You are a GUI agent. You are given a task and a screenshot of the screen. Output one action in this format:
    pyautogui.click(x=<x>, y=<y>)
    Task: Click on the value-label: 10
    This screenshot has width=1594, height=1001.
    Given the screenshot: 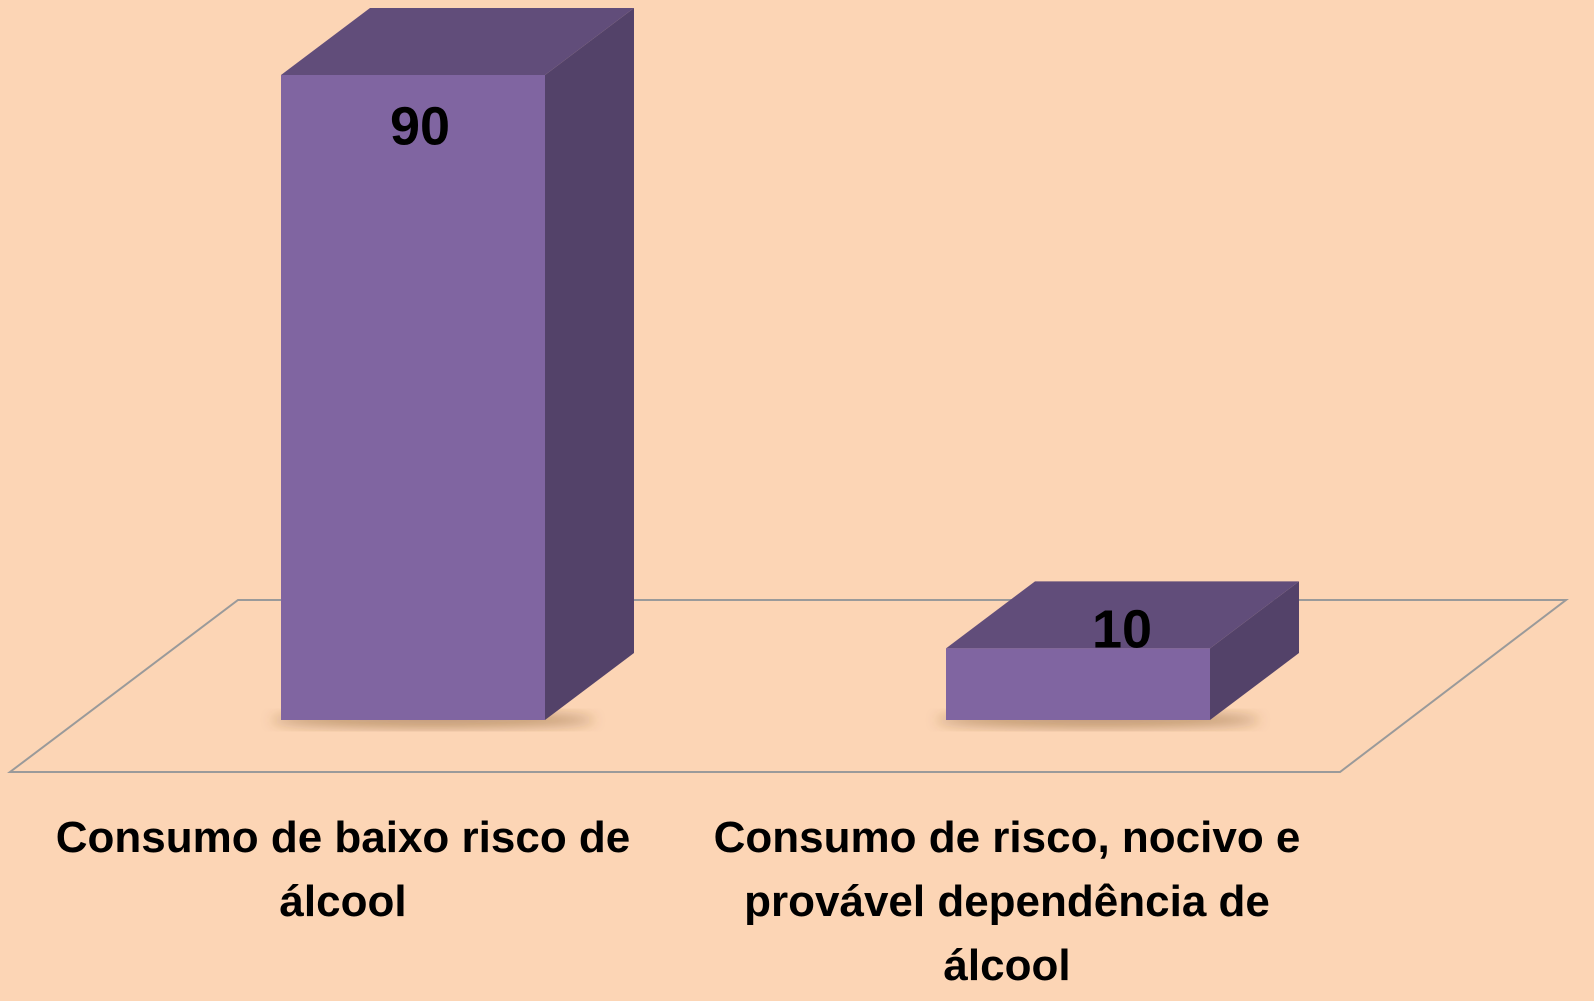 What is the action you would take?
    pyautogui.click(x=1122, y=630)
    